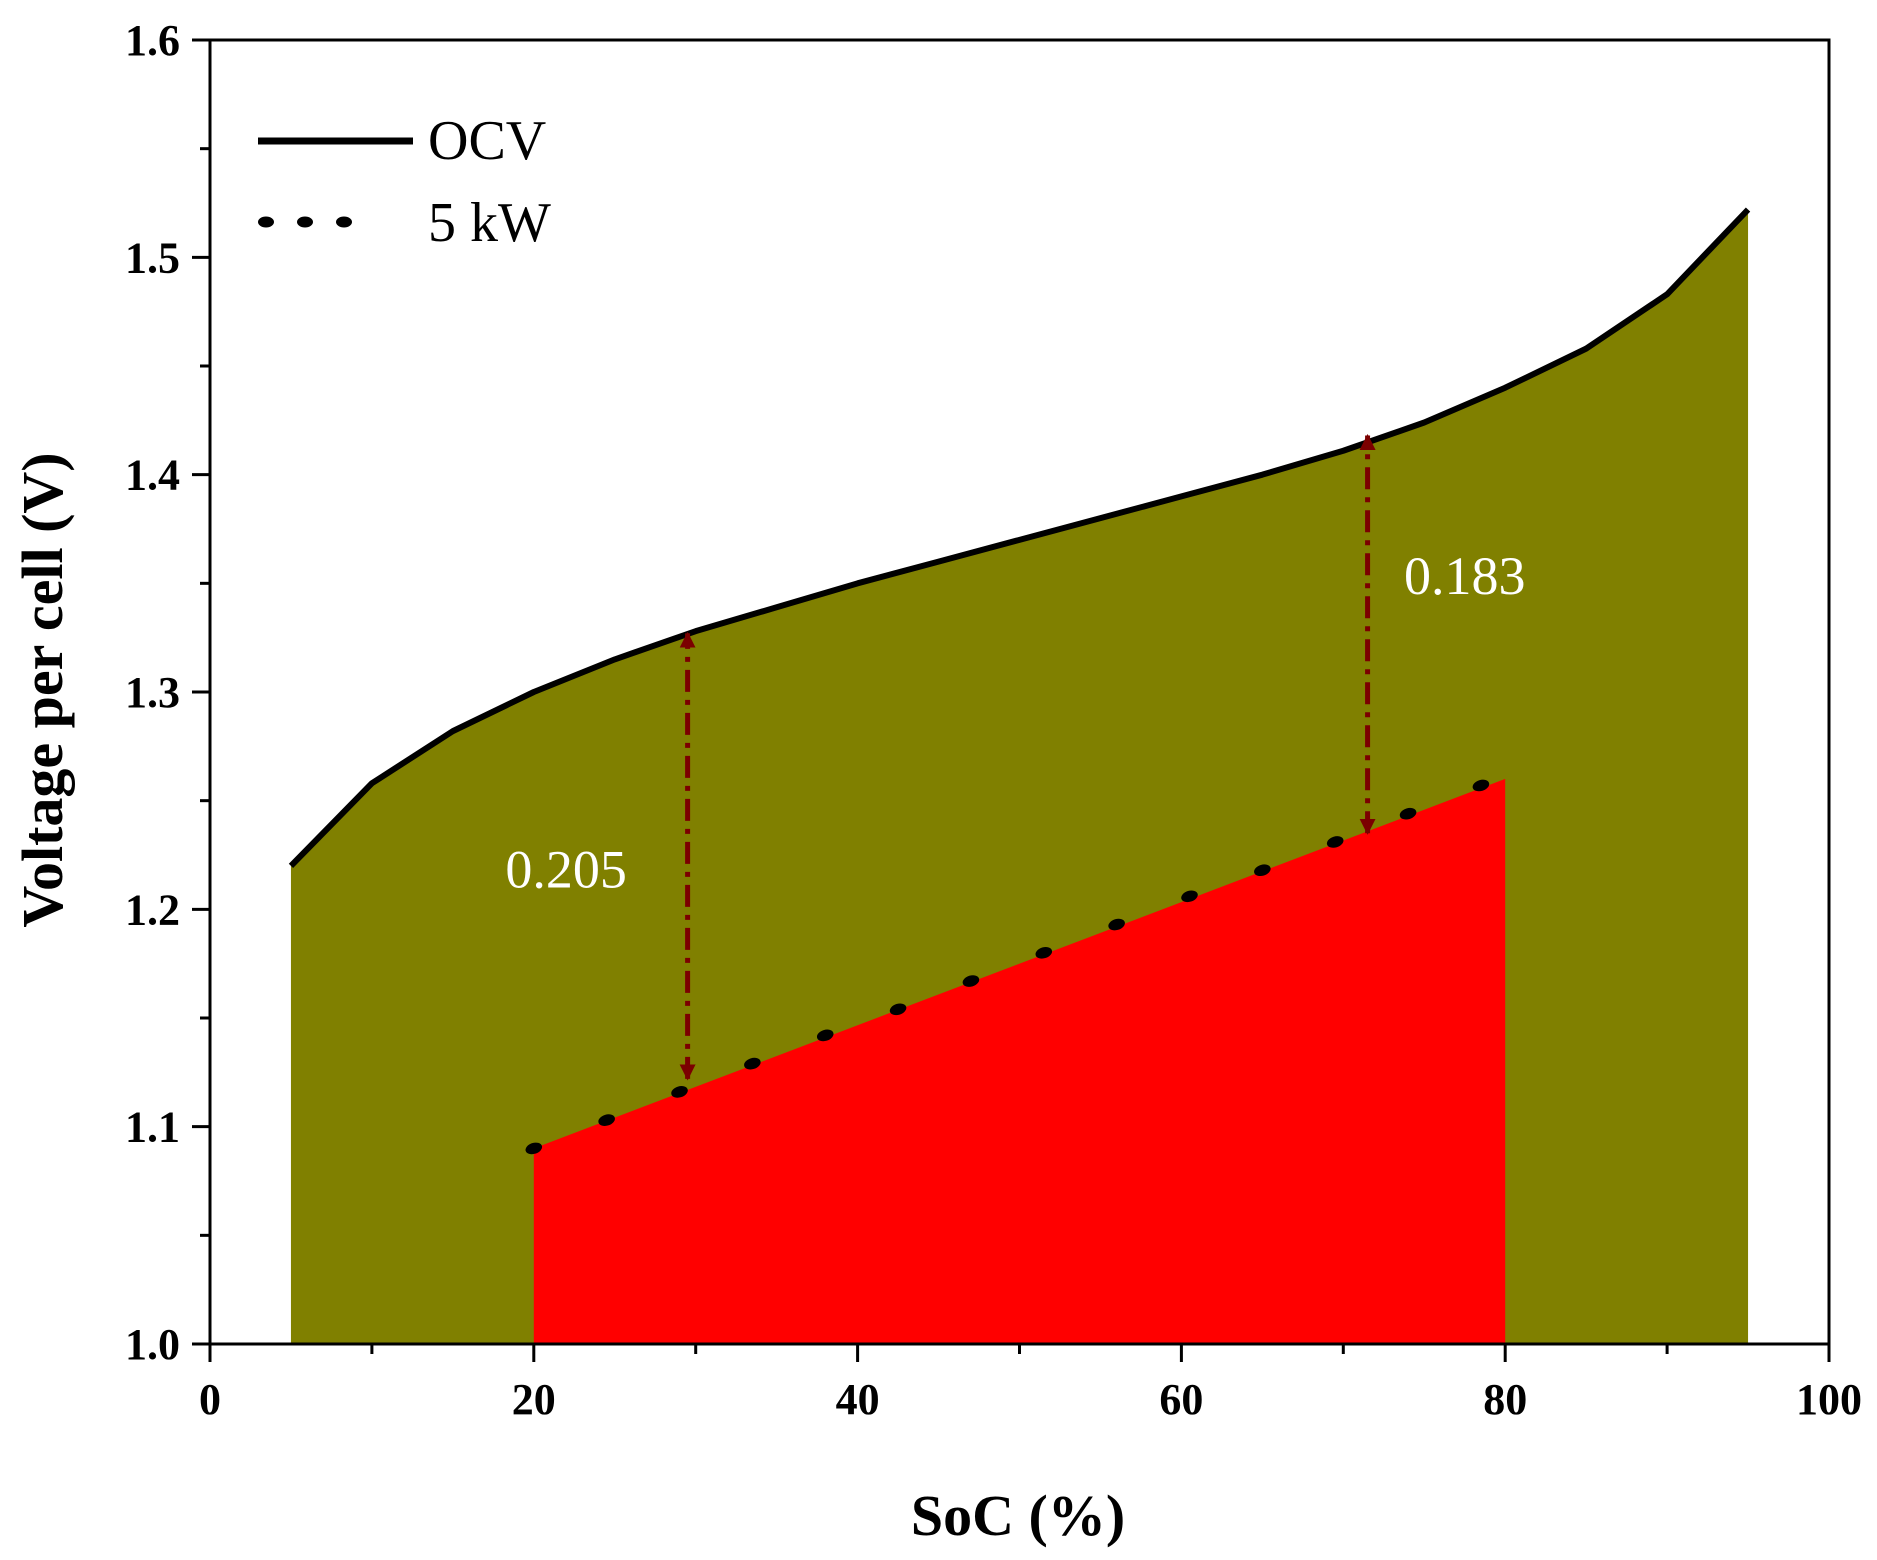 This screenshot has height=1560, width=1877. What do you see at coordinates (489, 223) in the screenshot?
I see `legend-5kw-label: 5 kW` at bounding box center [489, 223].